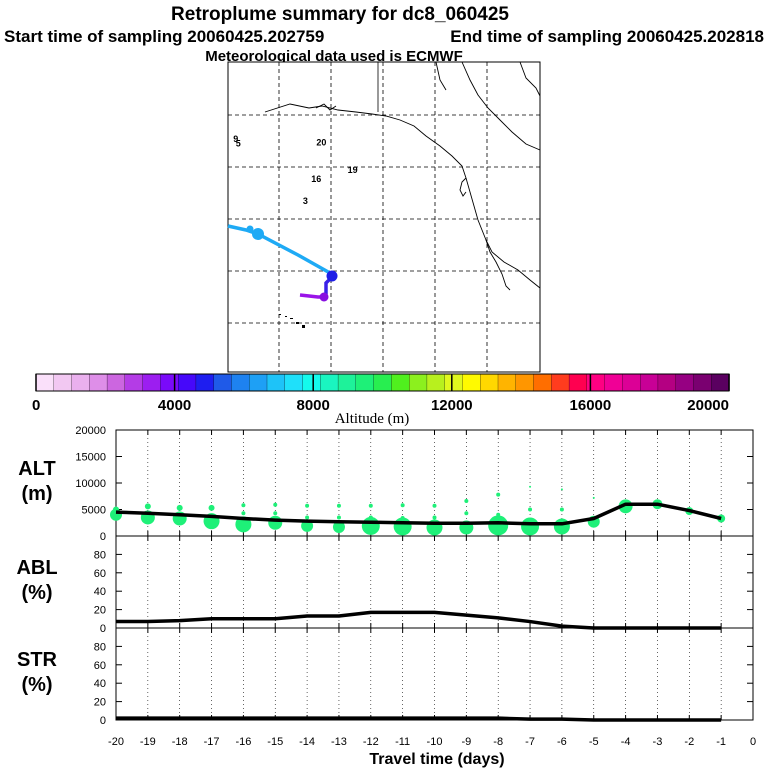 This screenshot has height=768, width=768. What do you see at coordinates (36, 685) in the screenshot?
I see `panel-unit: (%)` at bounding box center [36, 685].